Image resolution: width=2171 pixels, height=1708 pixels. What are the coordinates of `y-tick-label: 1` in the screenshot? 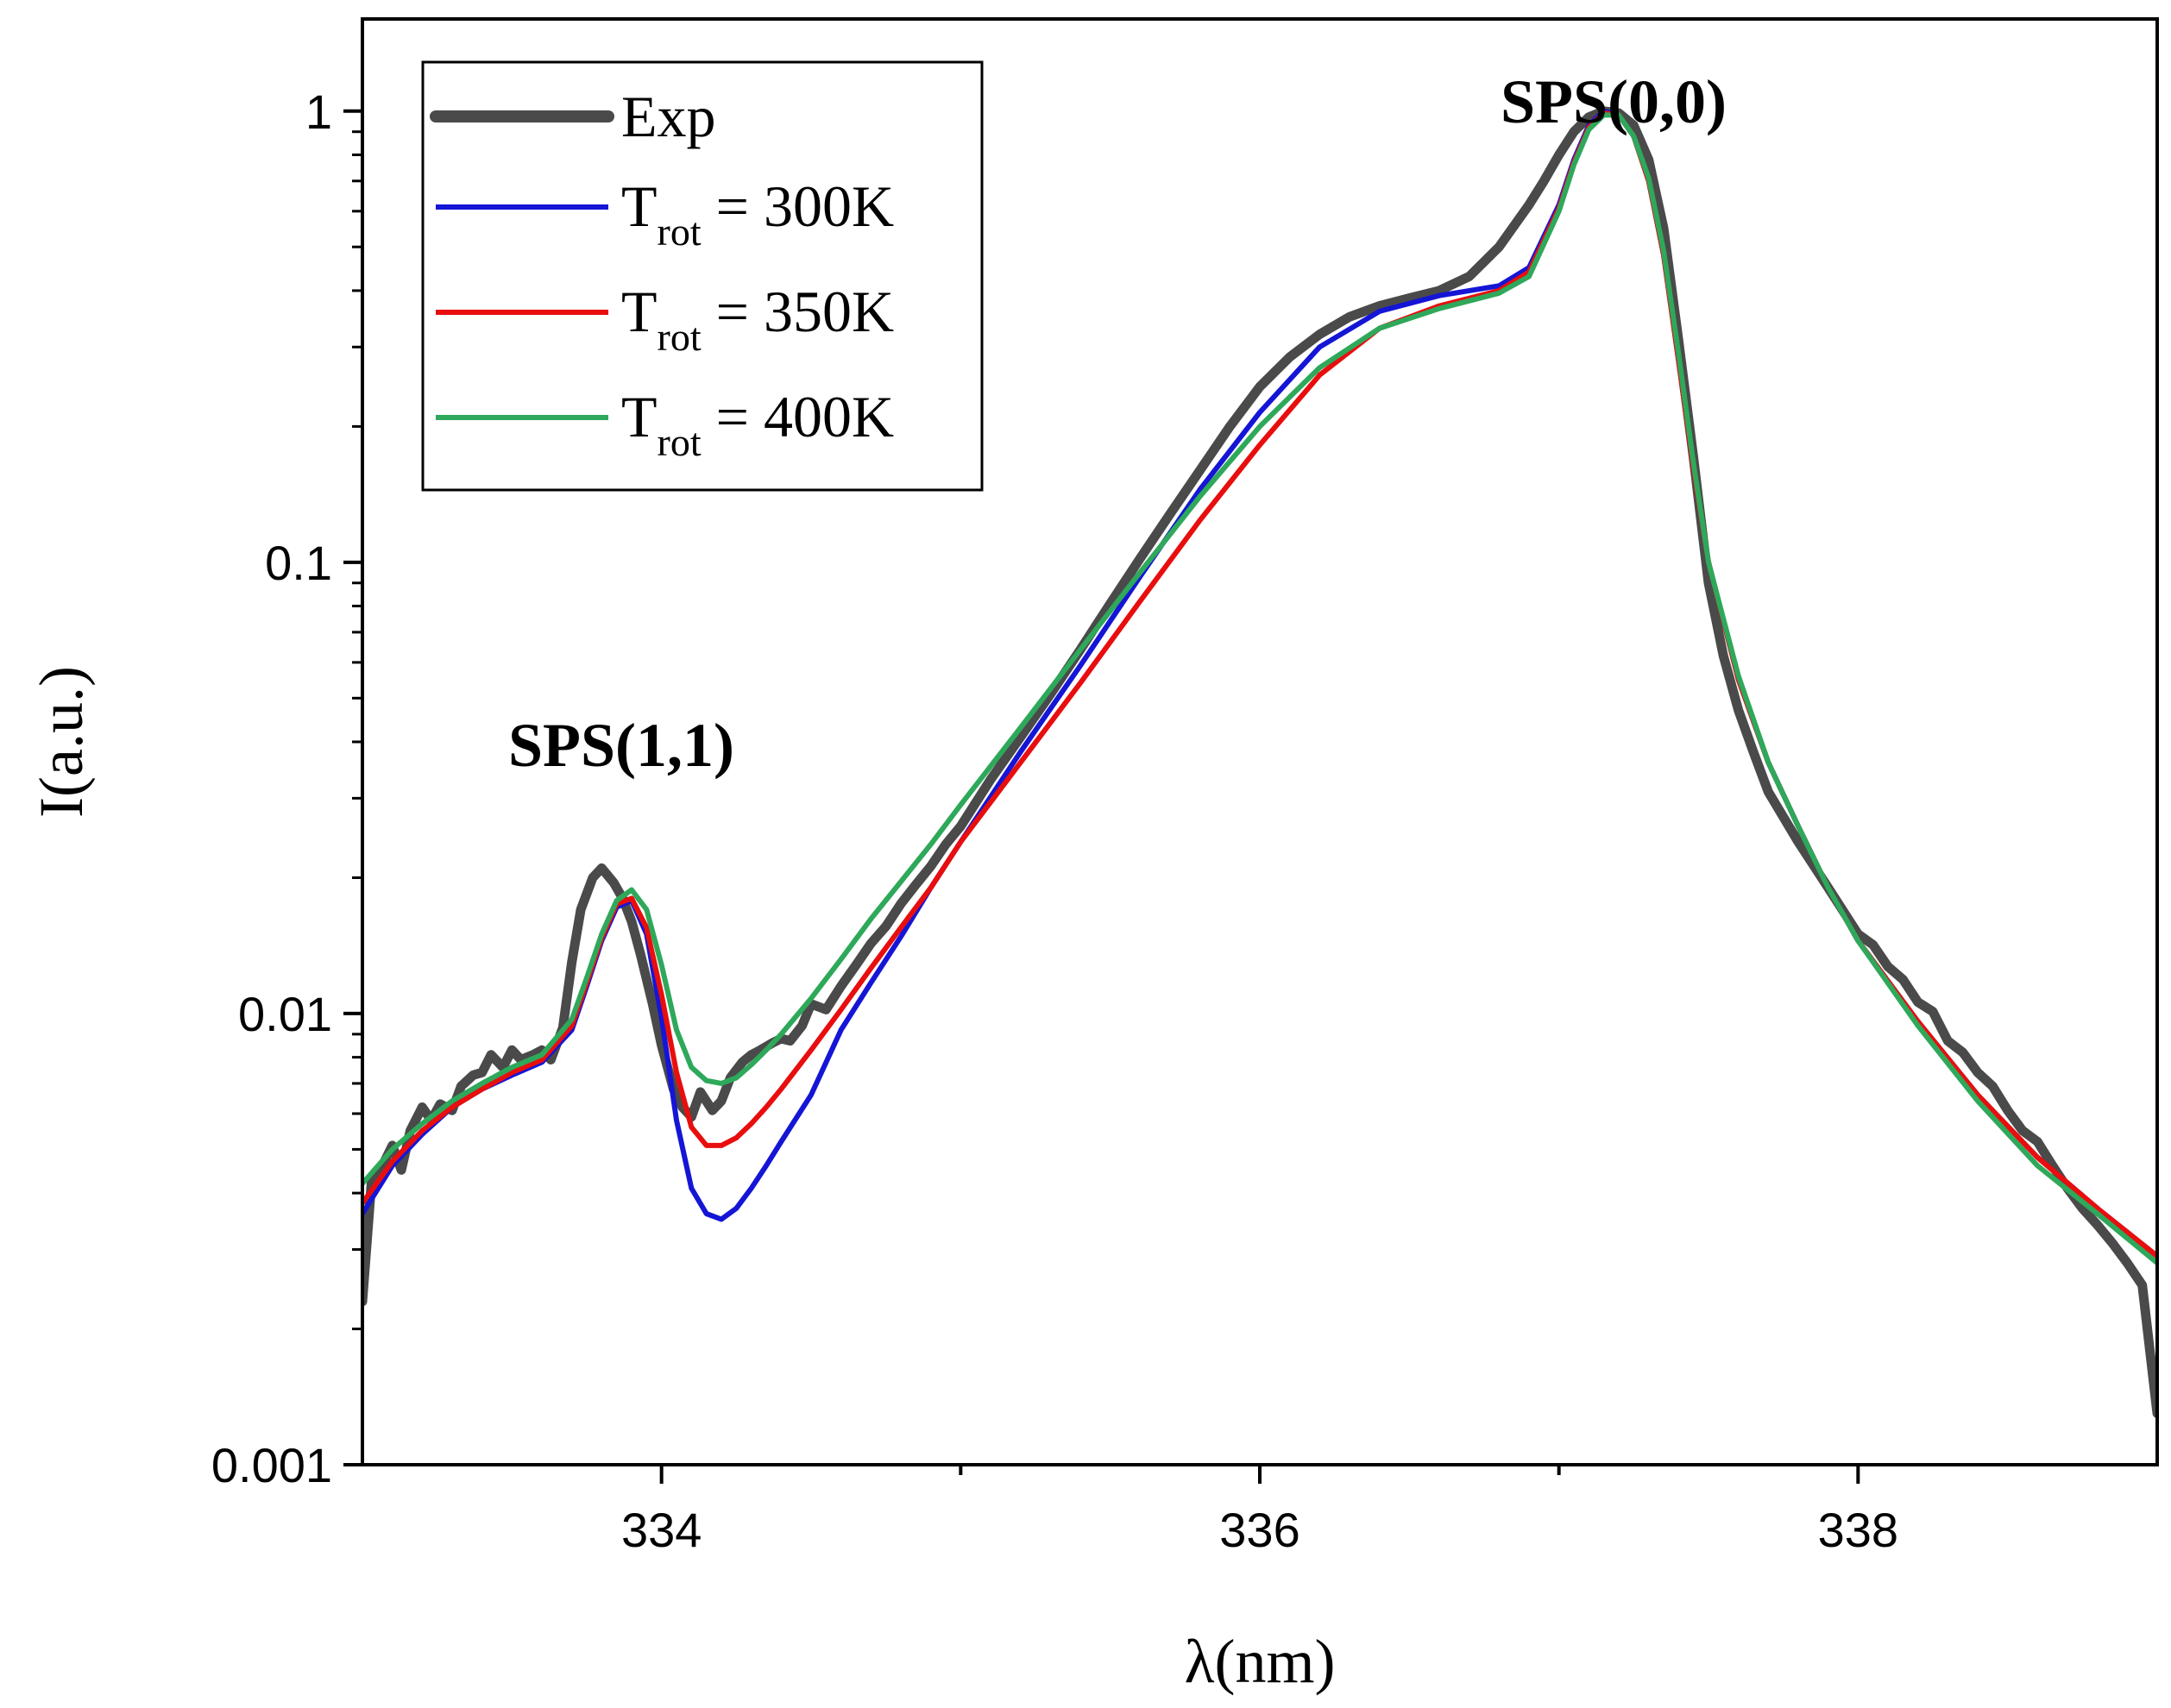 It's located at (318, 112).